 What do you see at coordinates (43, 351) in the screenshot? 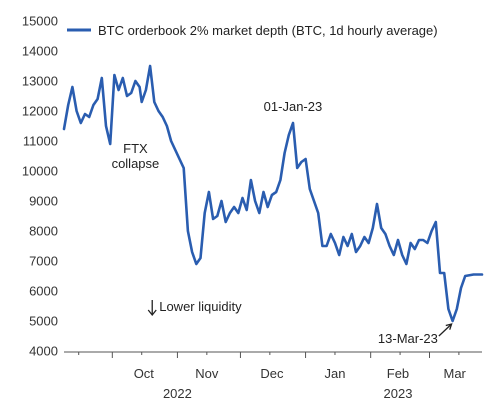
I see `y-tick-label: 4000` at bounding box center [43, 351].